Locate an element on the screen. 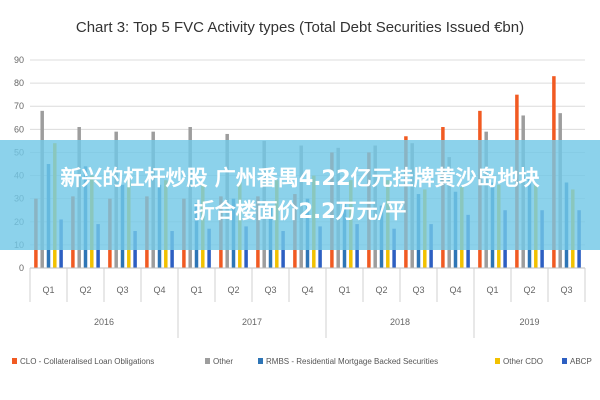  legend-label: ABCP is located at coordinates (581, 361).